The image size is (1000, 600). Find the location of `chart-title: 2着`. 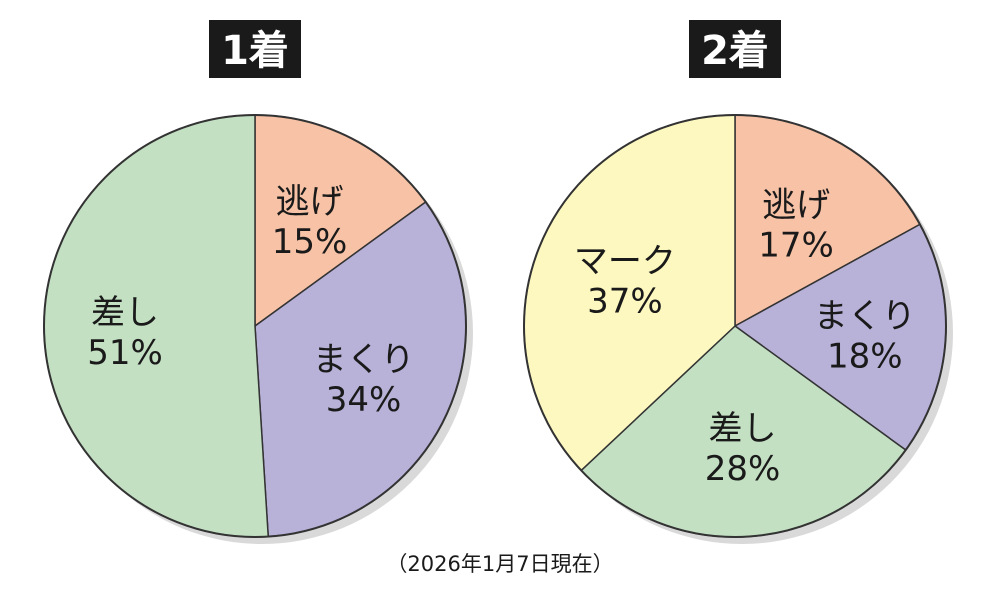

chart-title: 2着 is located at coordinates (735, 51).